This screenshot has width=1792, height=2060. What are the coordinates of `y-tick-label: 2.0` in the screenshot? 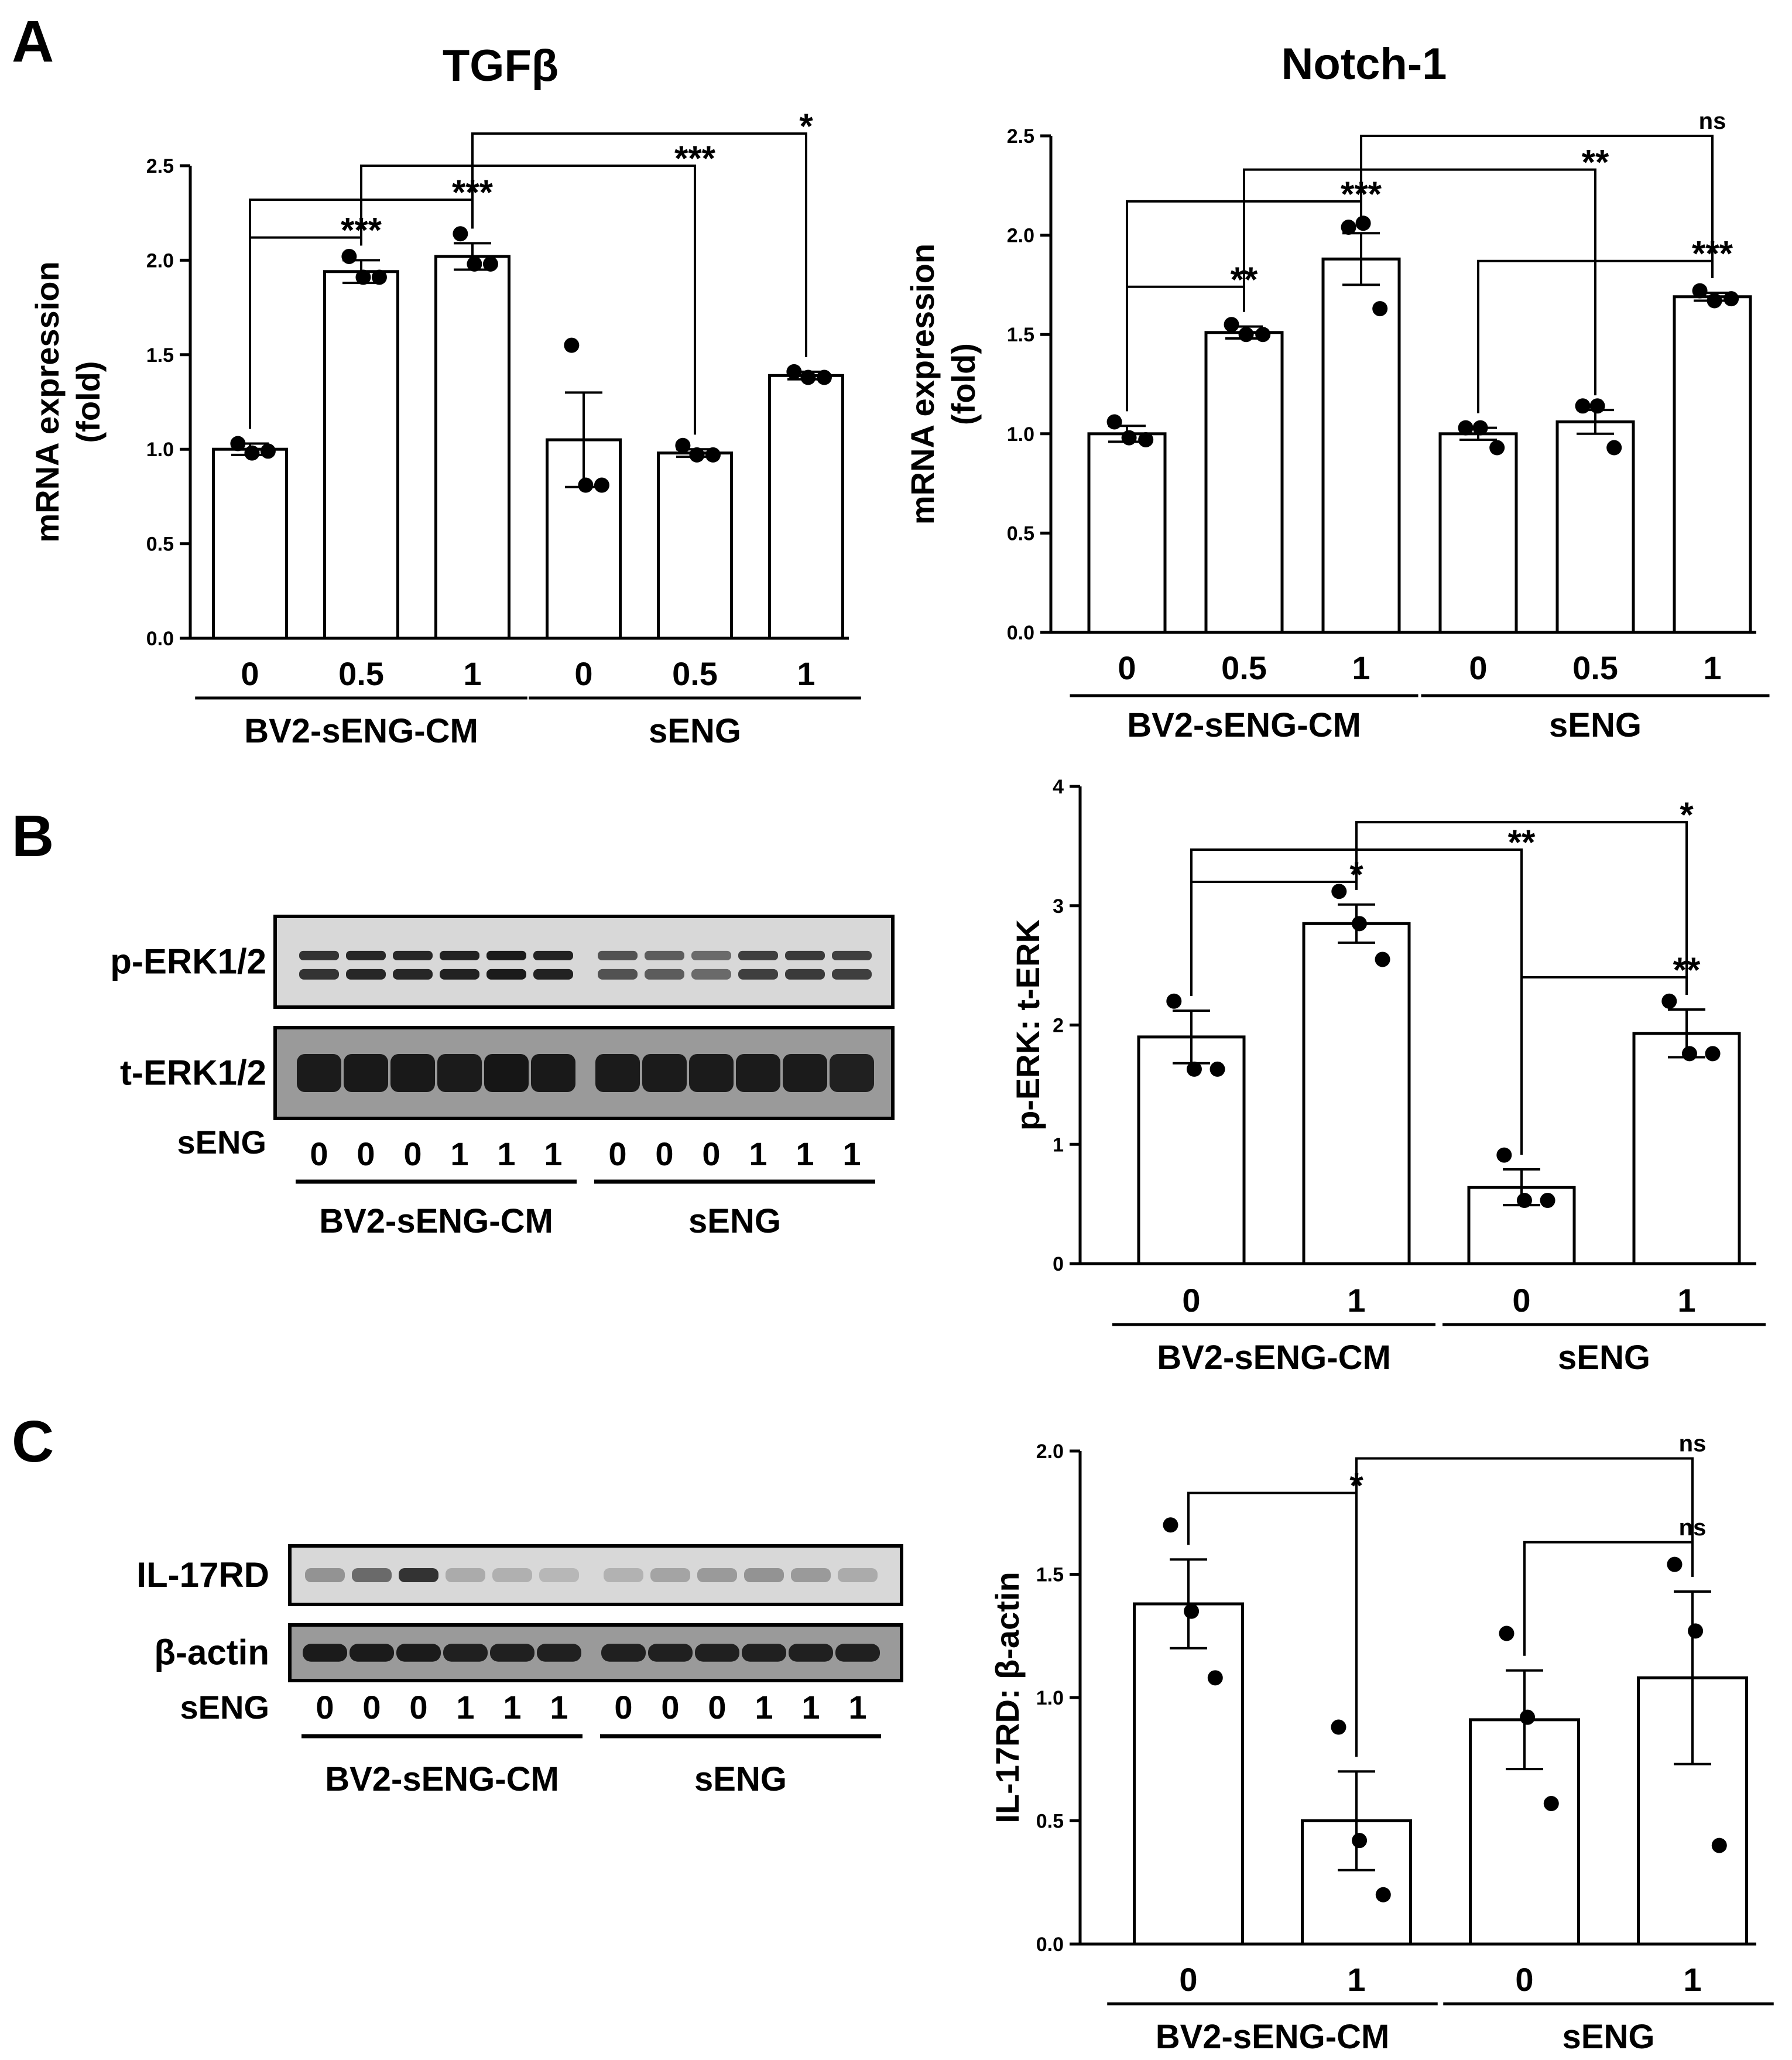 It's located at (160, 260).